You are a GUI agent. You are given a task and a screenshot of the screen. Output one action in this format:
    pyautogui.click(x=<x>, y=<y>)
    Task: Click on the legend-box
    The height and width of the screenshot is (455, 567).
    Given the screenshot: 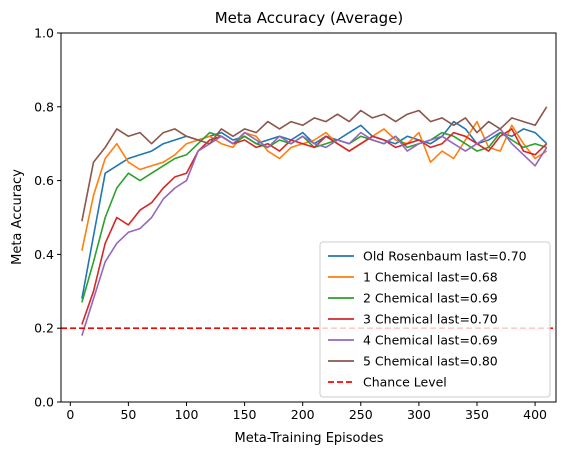 What is the action you would take?
    pyautogui.click(x=435, y=319)
    